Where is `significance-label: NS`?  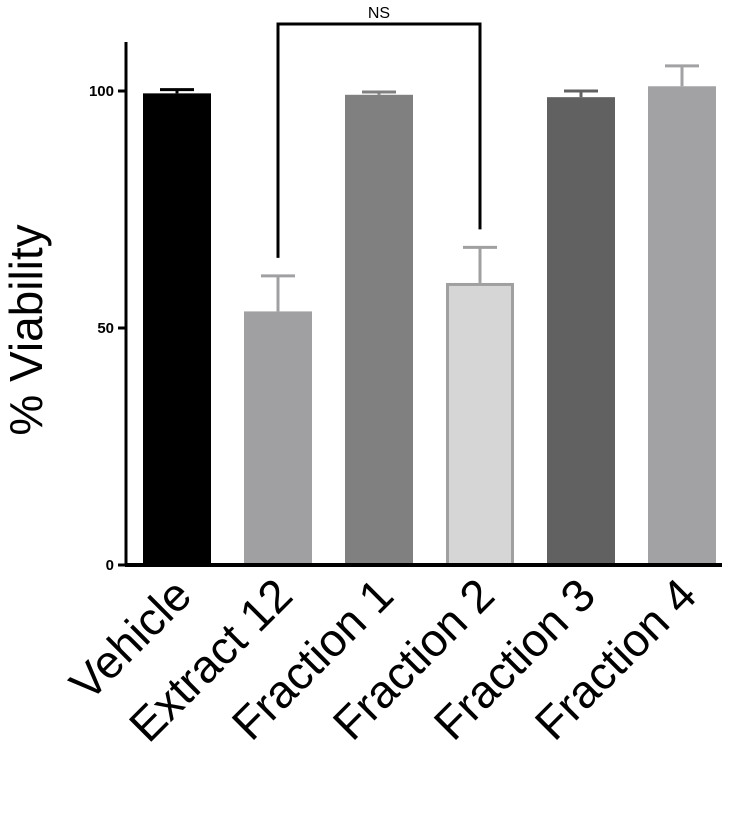
significance-label: NS is located at coordinates (379, 13).